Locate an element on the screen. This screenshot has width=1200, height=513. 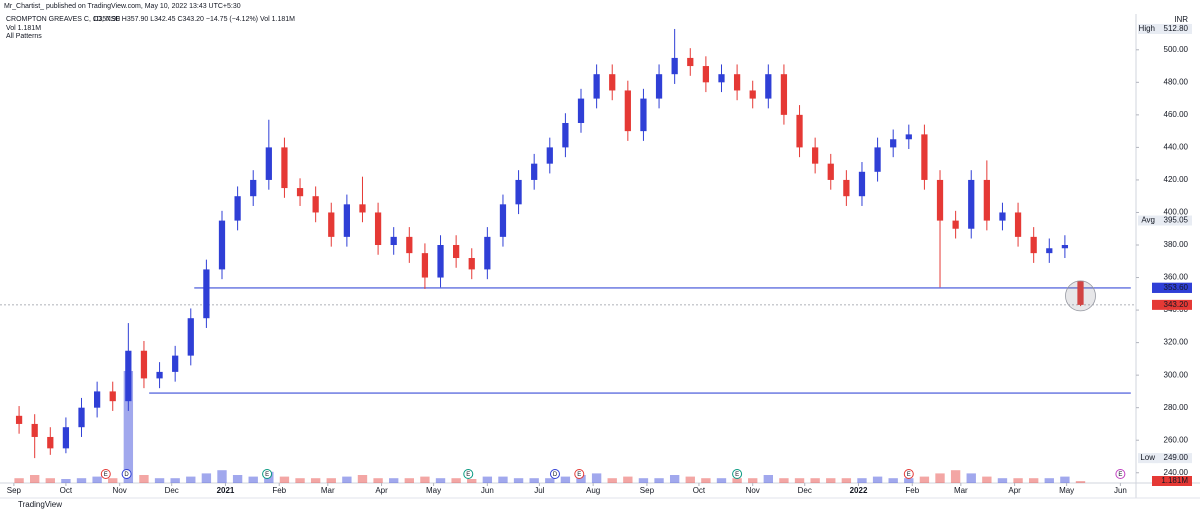
y-tick-label: 300.00 is located at coordinates (1176, 374).